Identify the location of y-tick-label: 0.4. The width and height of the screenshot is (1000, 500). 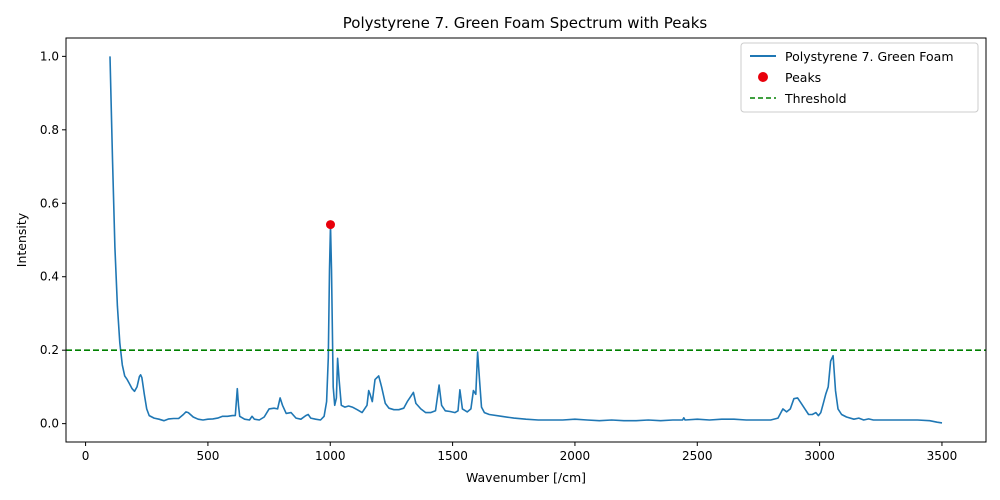
(49, 277).